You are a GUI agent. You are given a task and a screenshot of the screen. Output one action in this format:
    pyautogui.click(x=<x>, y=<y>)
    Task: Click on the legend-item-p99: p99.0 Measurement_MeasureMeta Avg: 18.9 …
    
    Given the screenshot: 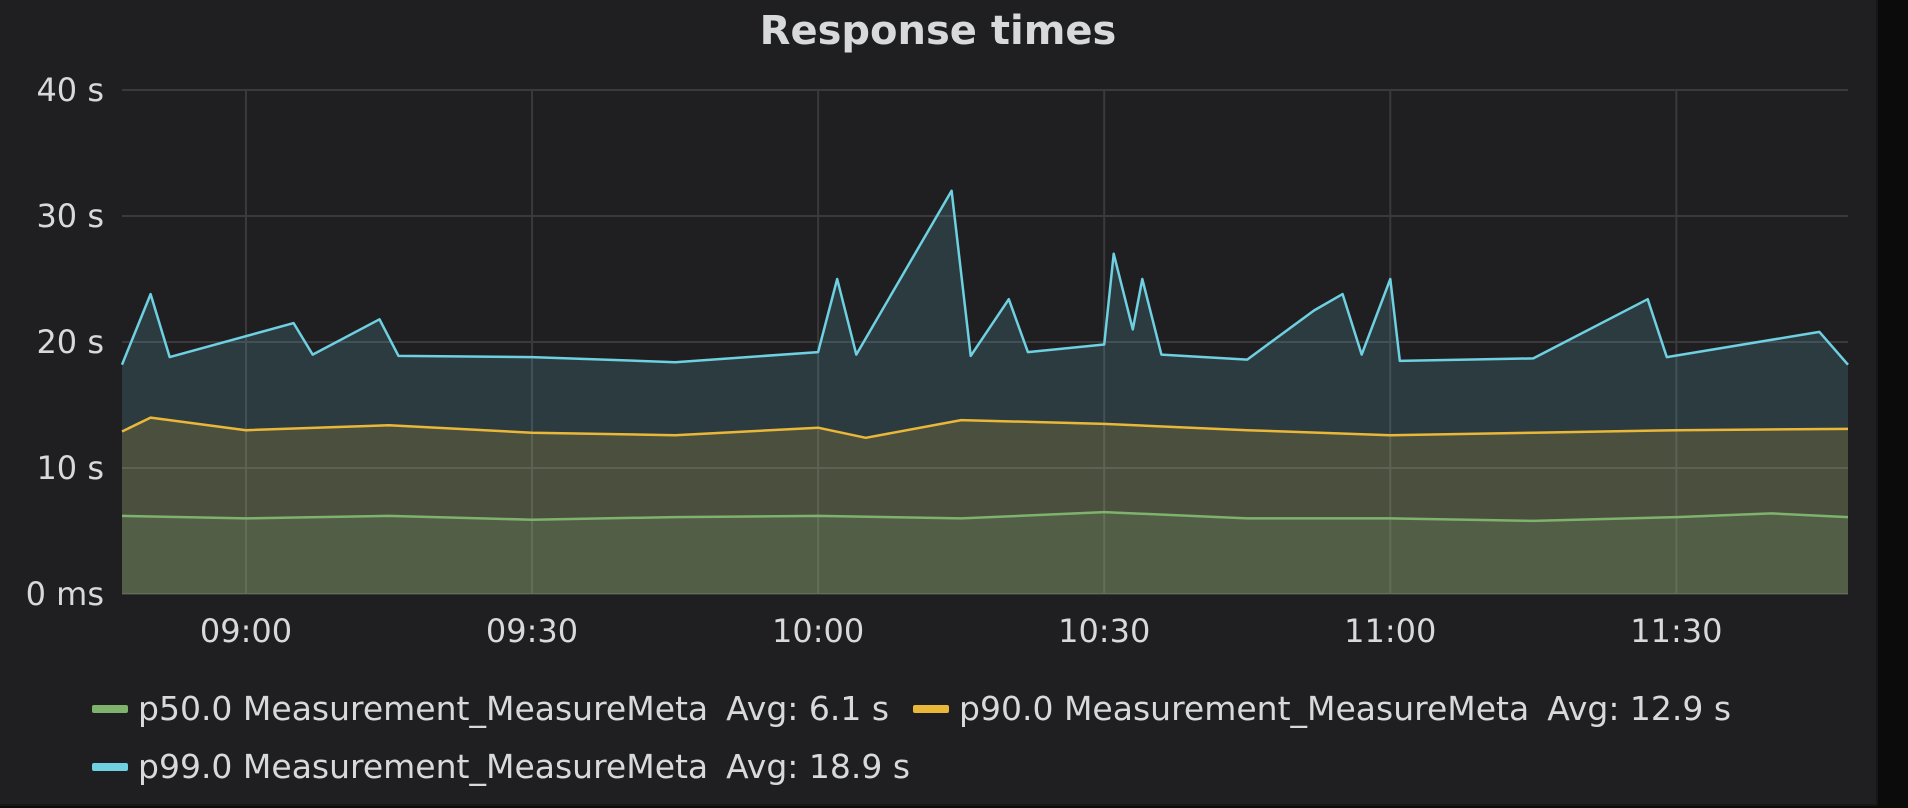 What is the action you would take?
    pyautogui.click(x=501, y=767)
    